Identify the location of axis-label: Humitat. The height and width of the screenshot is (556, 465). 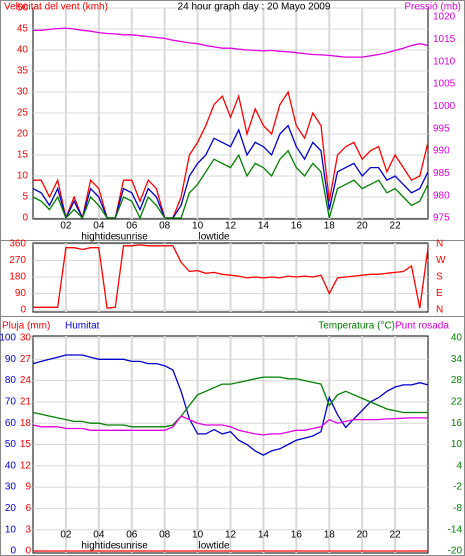
(82, 326).